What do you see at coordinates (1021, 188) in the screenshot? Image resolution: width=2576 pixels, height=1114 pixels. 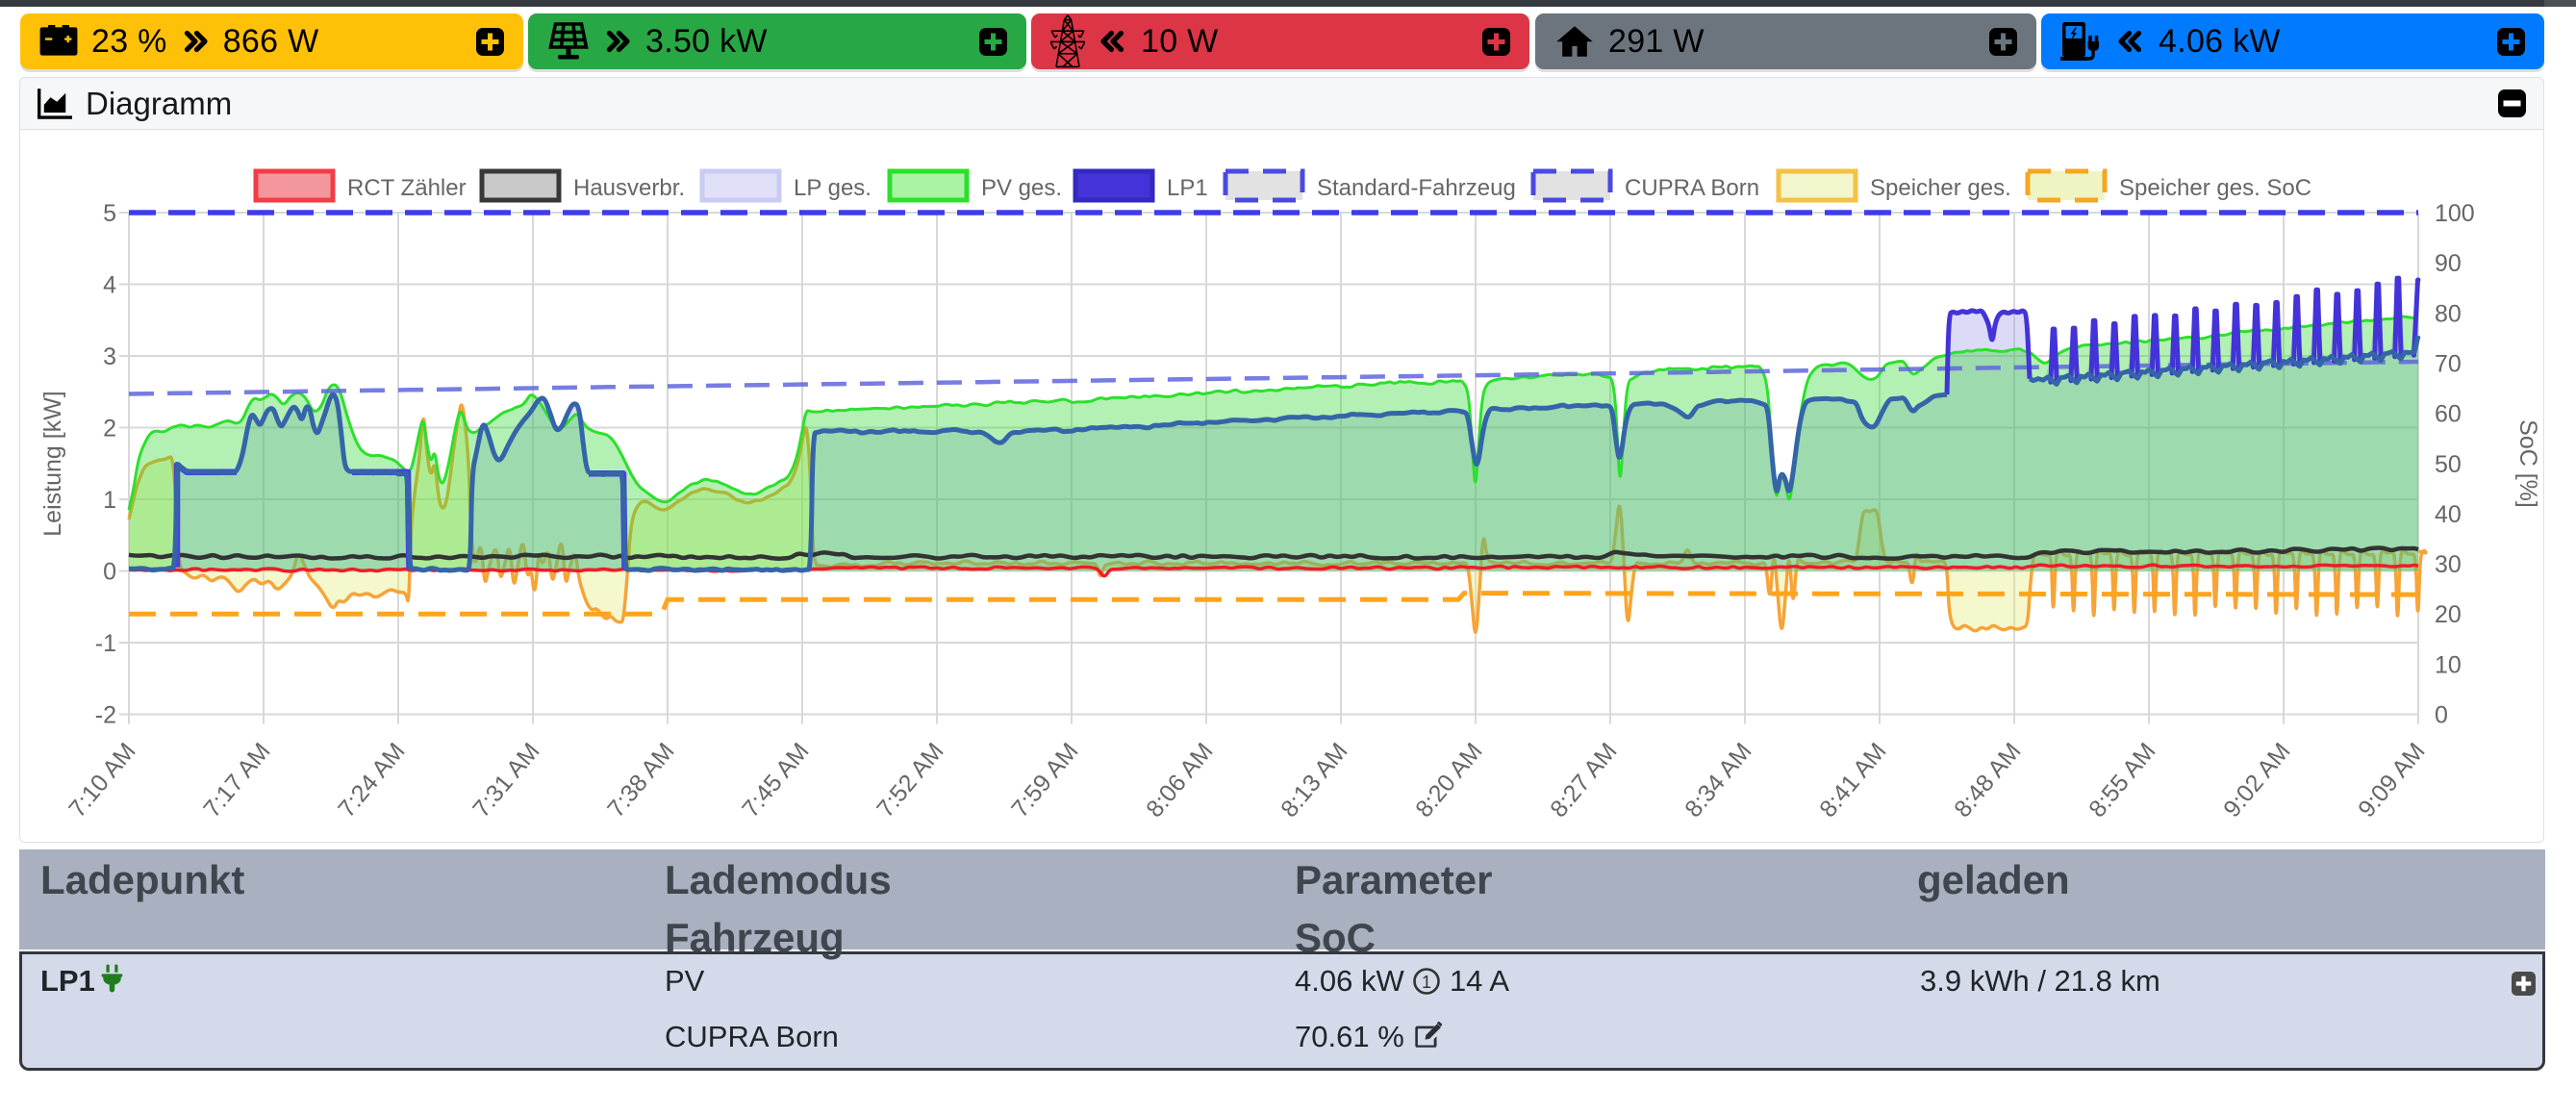 I see `svg-text: PV ges.` at bounding box center [1021, 188].